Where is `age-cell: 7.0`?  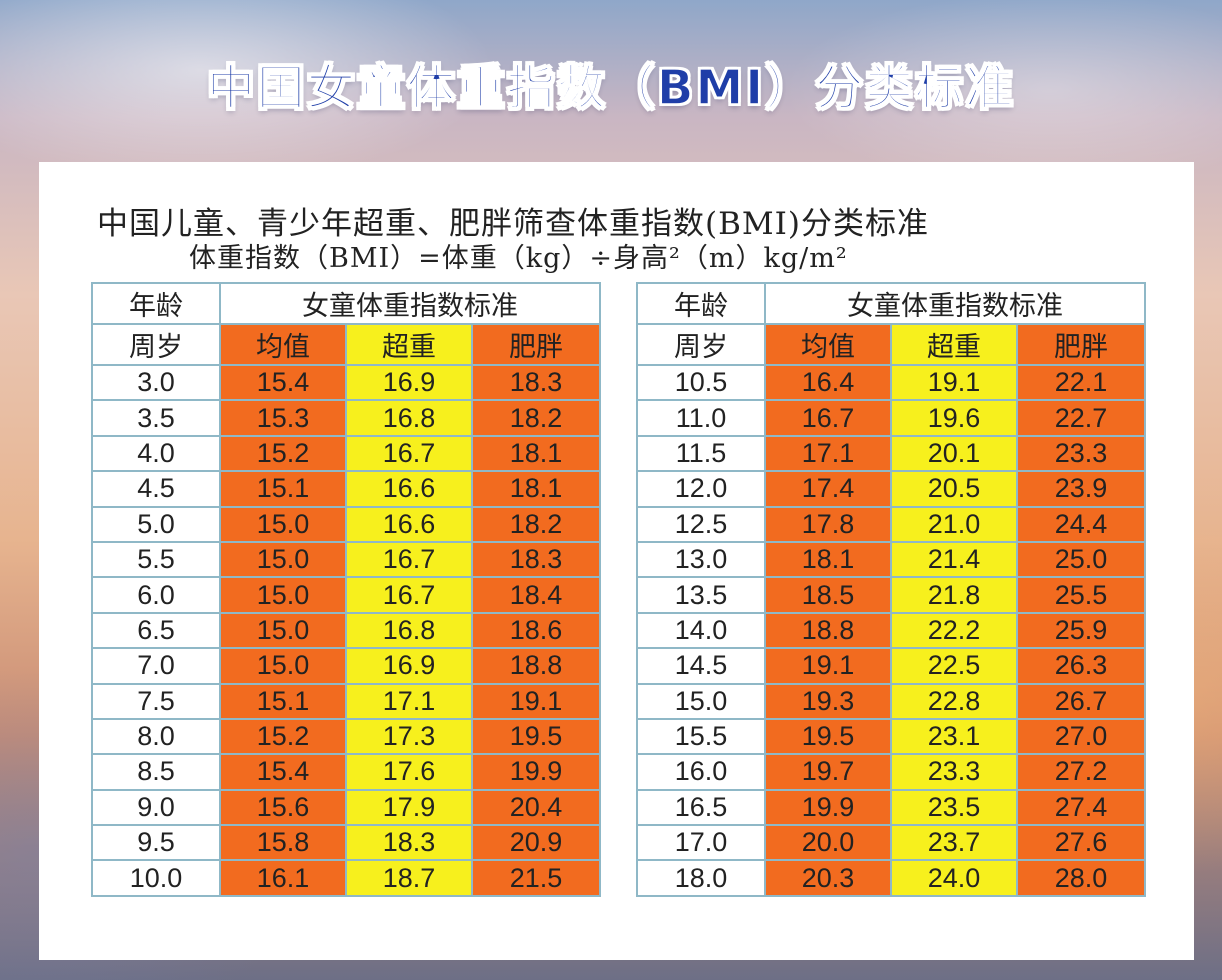 age-cell: 7.0 is located at coordinates (156, 666).